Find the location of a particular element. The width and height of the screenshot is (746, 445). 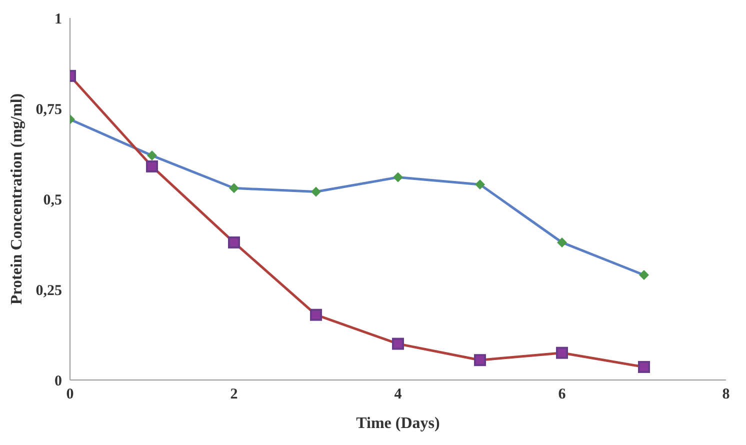

x-tick-label: 4 is located at coordinates (398, 394).